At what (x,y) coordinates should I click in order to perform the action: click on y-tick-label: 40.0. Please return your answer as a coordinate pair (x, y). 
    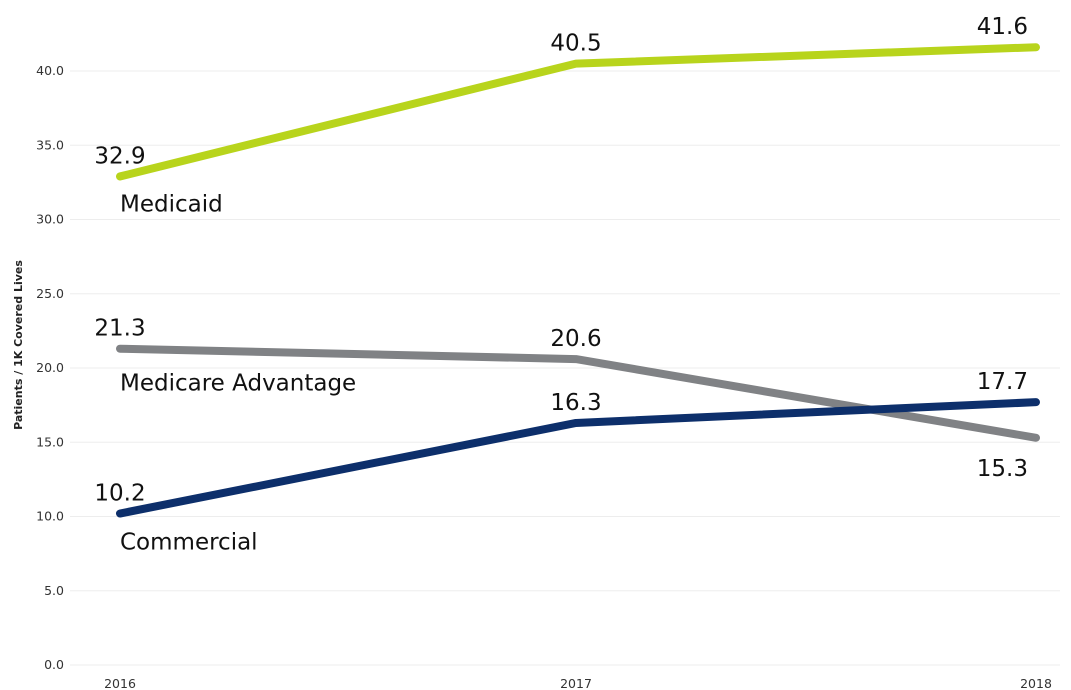
    Looking at the image, I should click on (50, 70).